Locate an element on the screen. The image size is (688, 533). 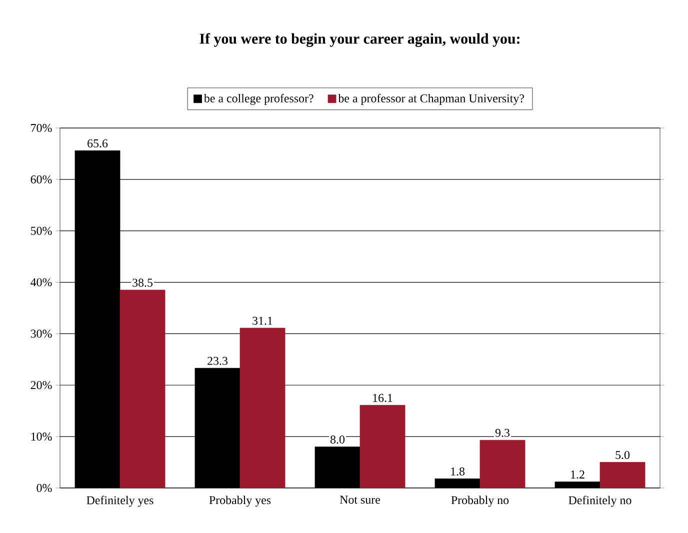
data-label: 1.8 is located at coordinates (458, 471).